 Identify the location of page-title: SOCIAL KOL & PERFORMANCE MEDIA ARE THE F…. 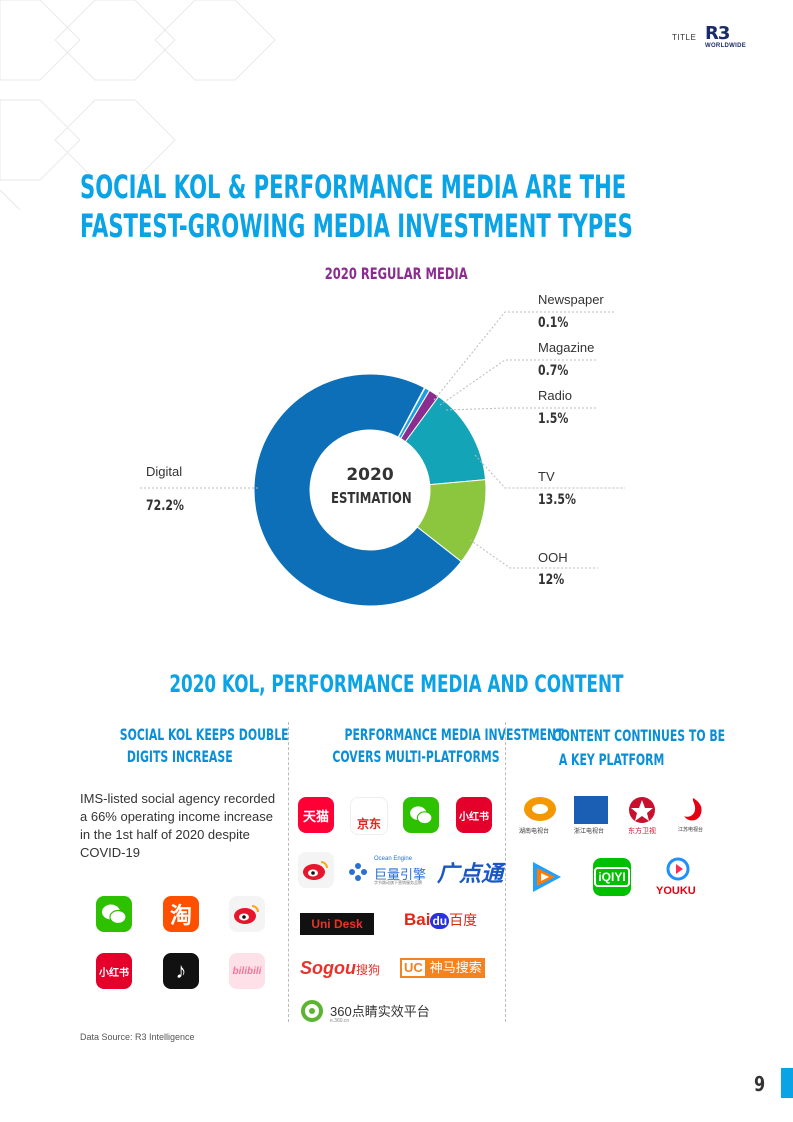
(356, 207).